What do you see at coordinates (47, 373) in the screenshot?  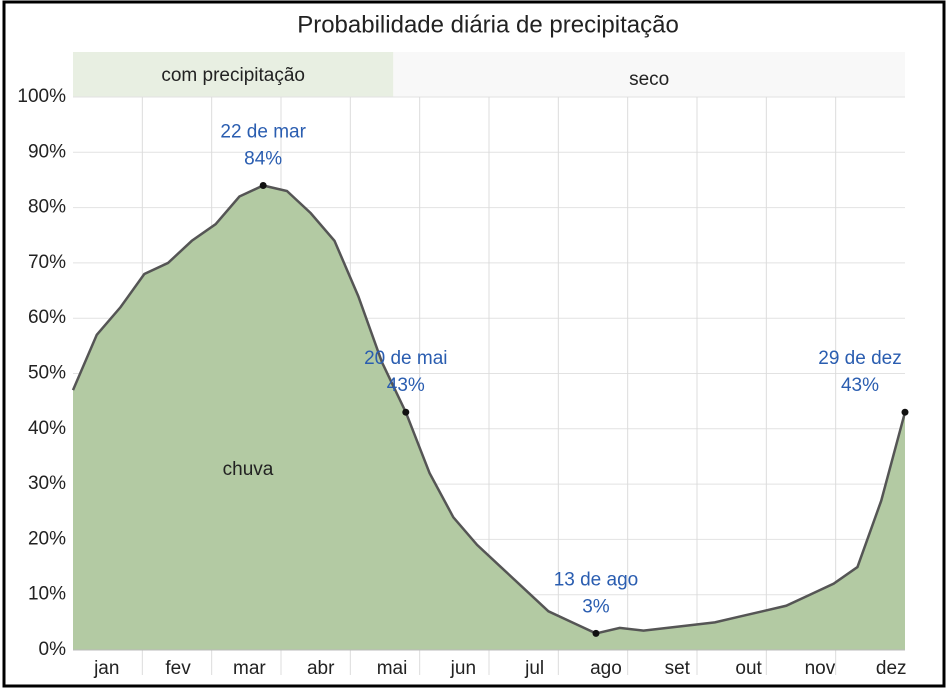 I see `y-tick-label: 50%` at bounding box center [47, 373].